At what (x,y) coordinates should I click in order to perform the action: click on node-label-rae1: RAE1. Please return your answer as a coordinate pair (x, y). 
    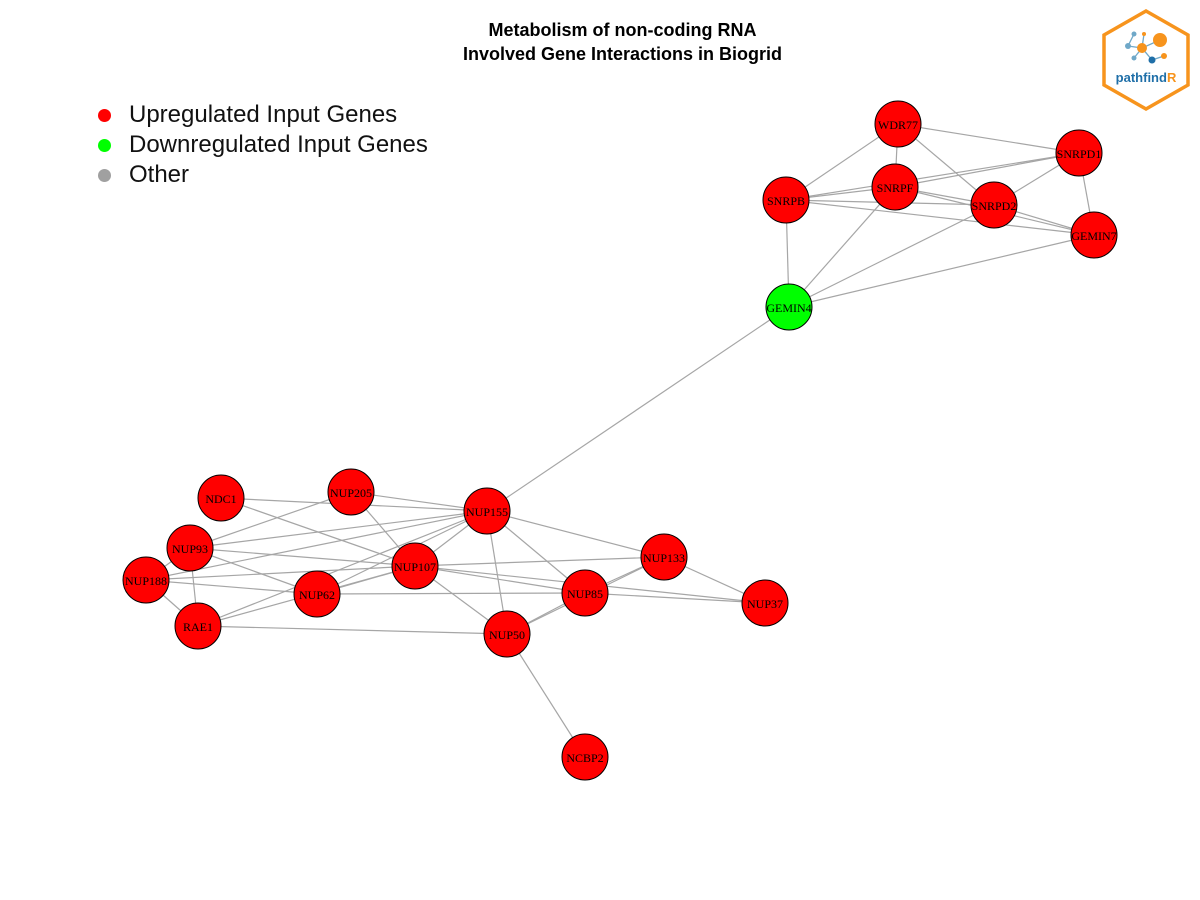
    Looking at the image, I should click on (198, 627).